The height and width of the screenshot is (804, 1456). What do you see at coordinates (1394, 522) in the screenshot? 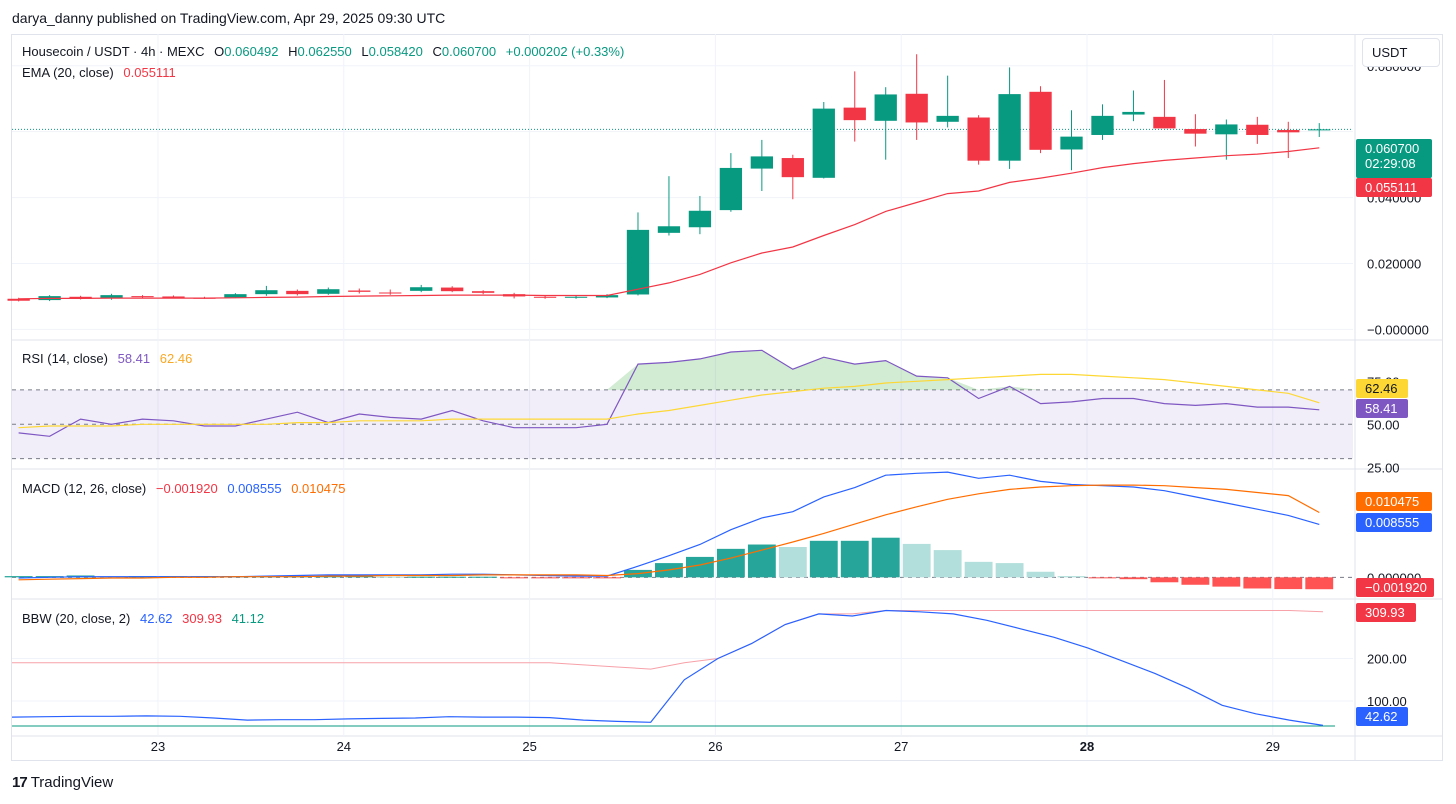
I see `macd-tag: 0.008555` at bounding box center [1394, 522].